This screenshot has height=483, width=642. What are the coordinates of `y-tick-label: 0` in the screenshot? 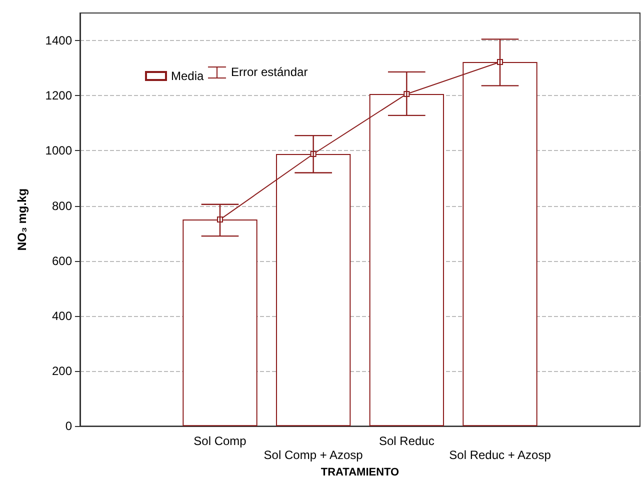 It's located at (68, 426).